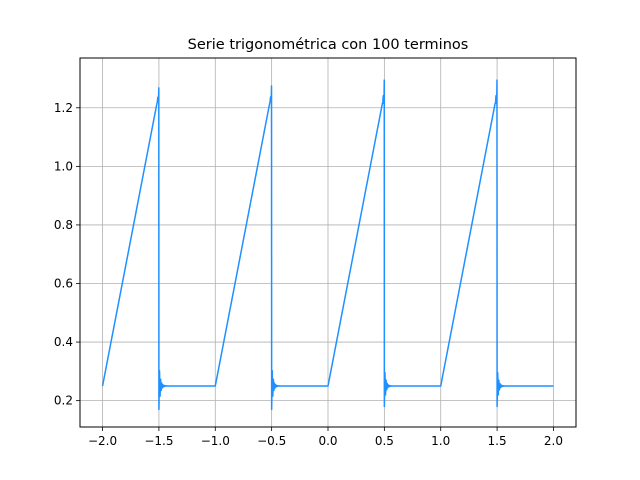 The width and height of the screenshot is (640, 480). Describe the element at coordinates (384, 441) in the screenshot. I see `x-tick-label: 0.5` at that location.